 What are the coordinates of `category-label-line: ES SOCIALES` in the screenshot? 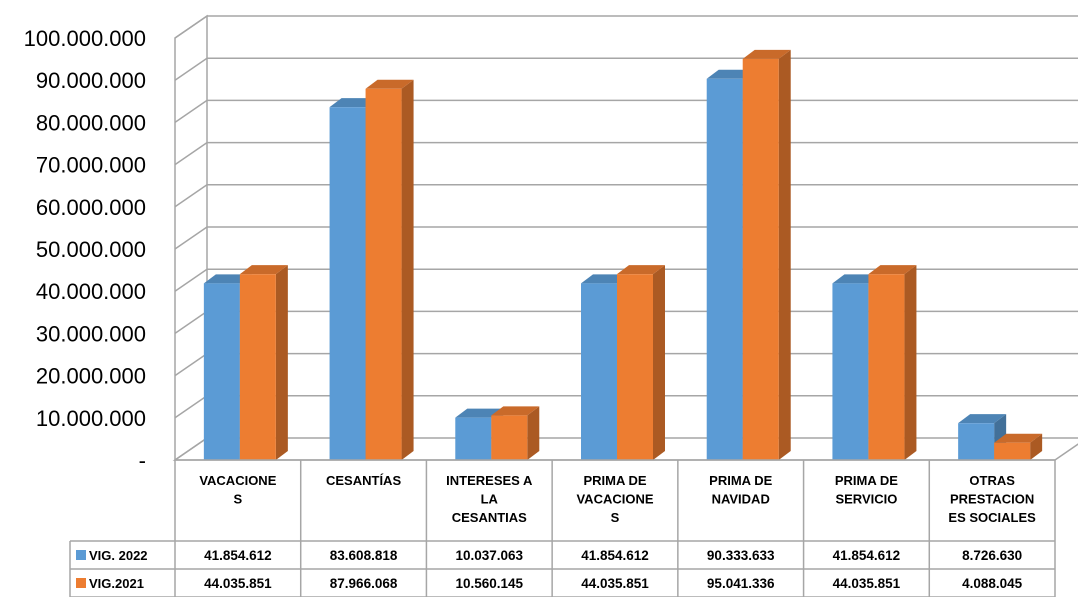 It's located at (992, 517).